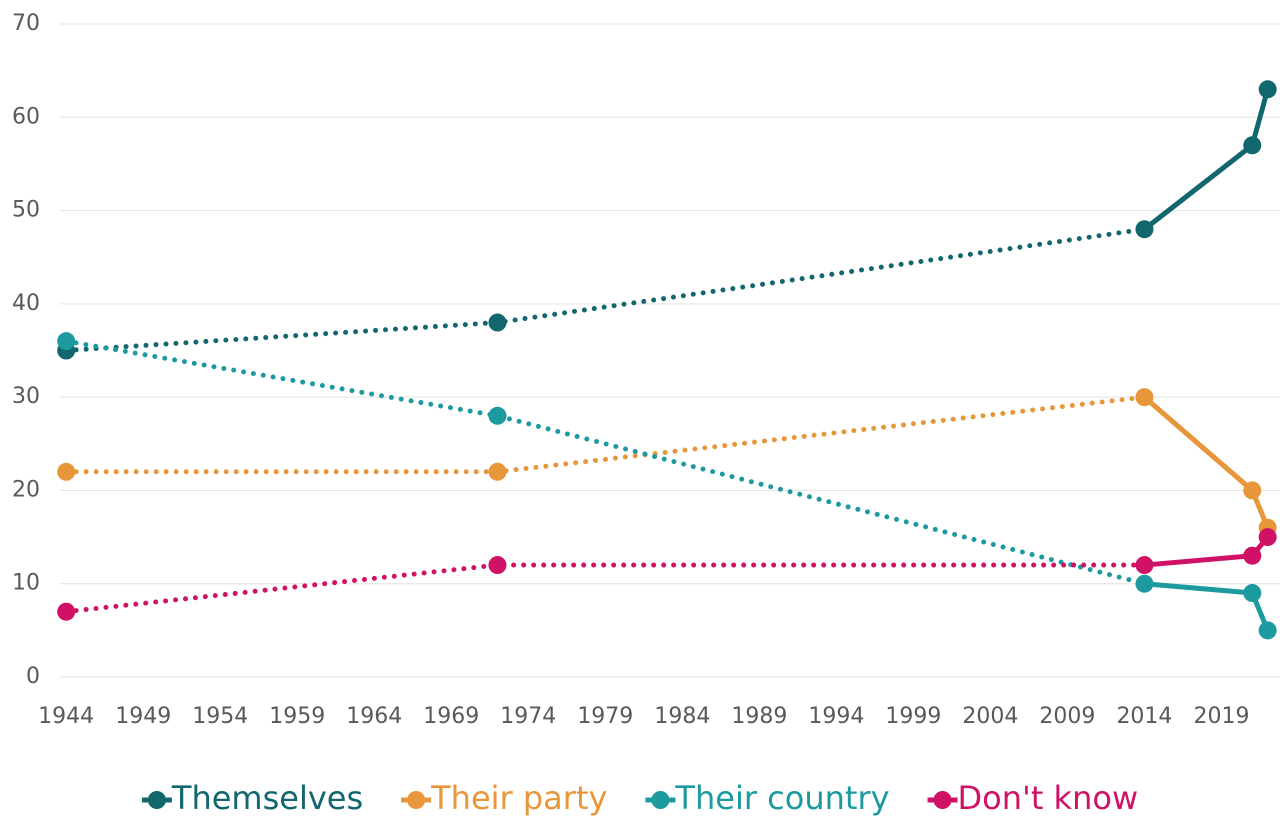 This screenshot has width=1280, height=835. Describe the element at coordinates (143, 716) in the screenshot. I see `x-tick-label: 1949` at that location.